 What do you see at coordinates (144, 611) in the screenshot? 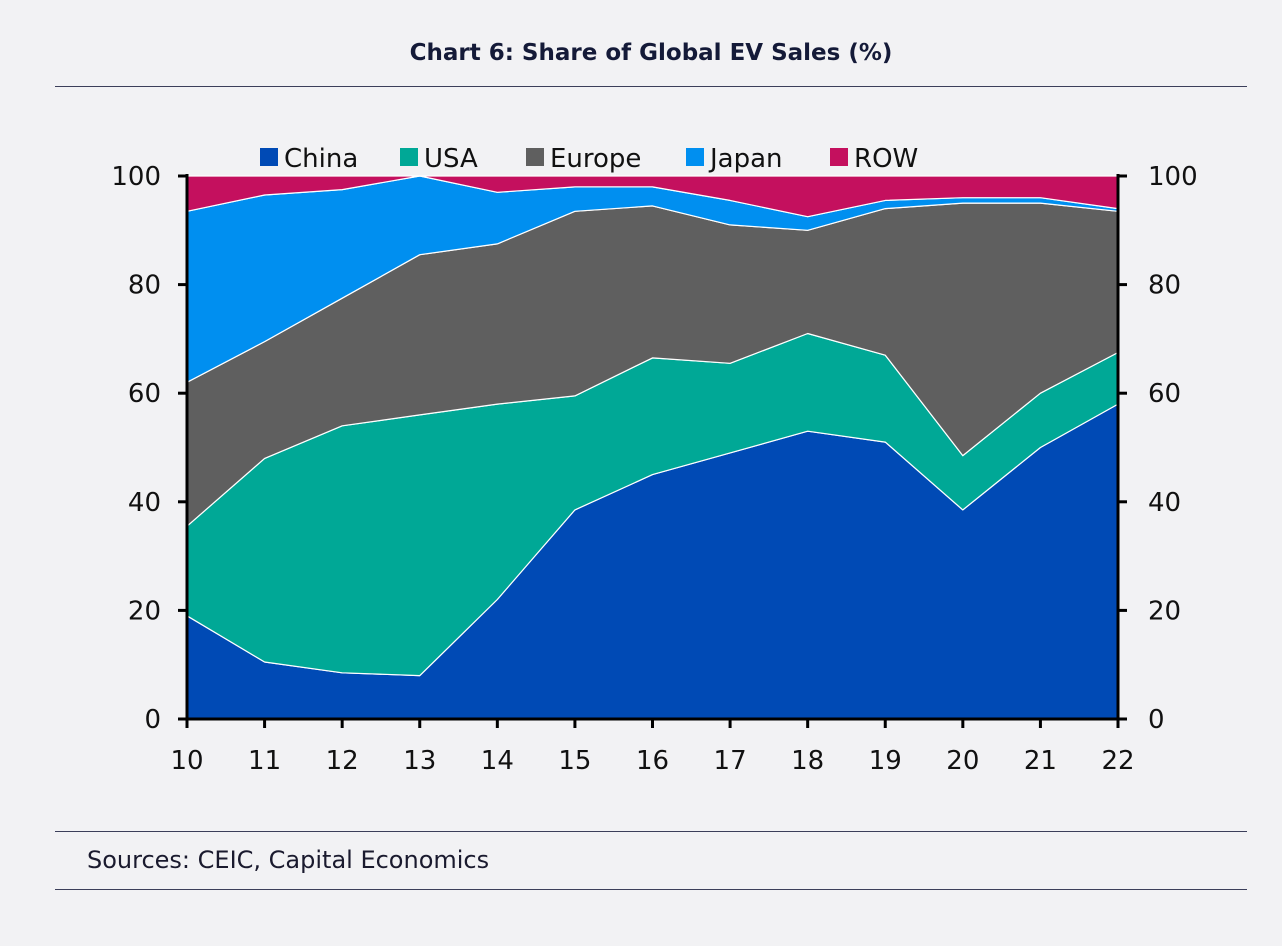
I see `y-tick-label-left: 20` at bounding box center [144, 611].